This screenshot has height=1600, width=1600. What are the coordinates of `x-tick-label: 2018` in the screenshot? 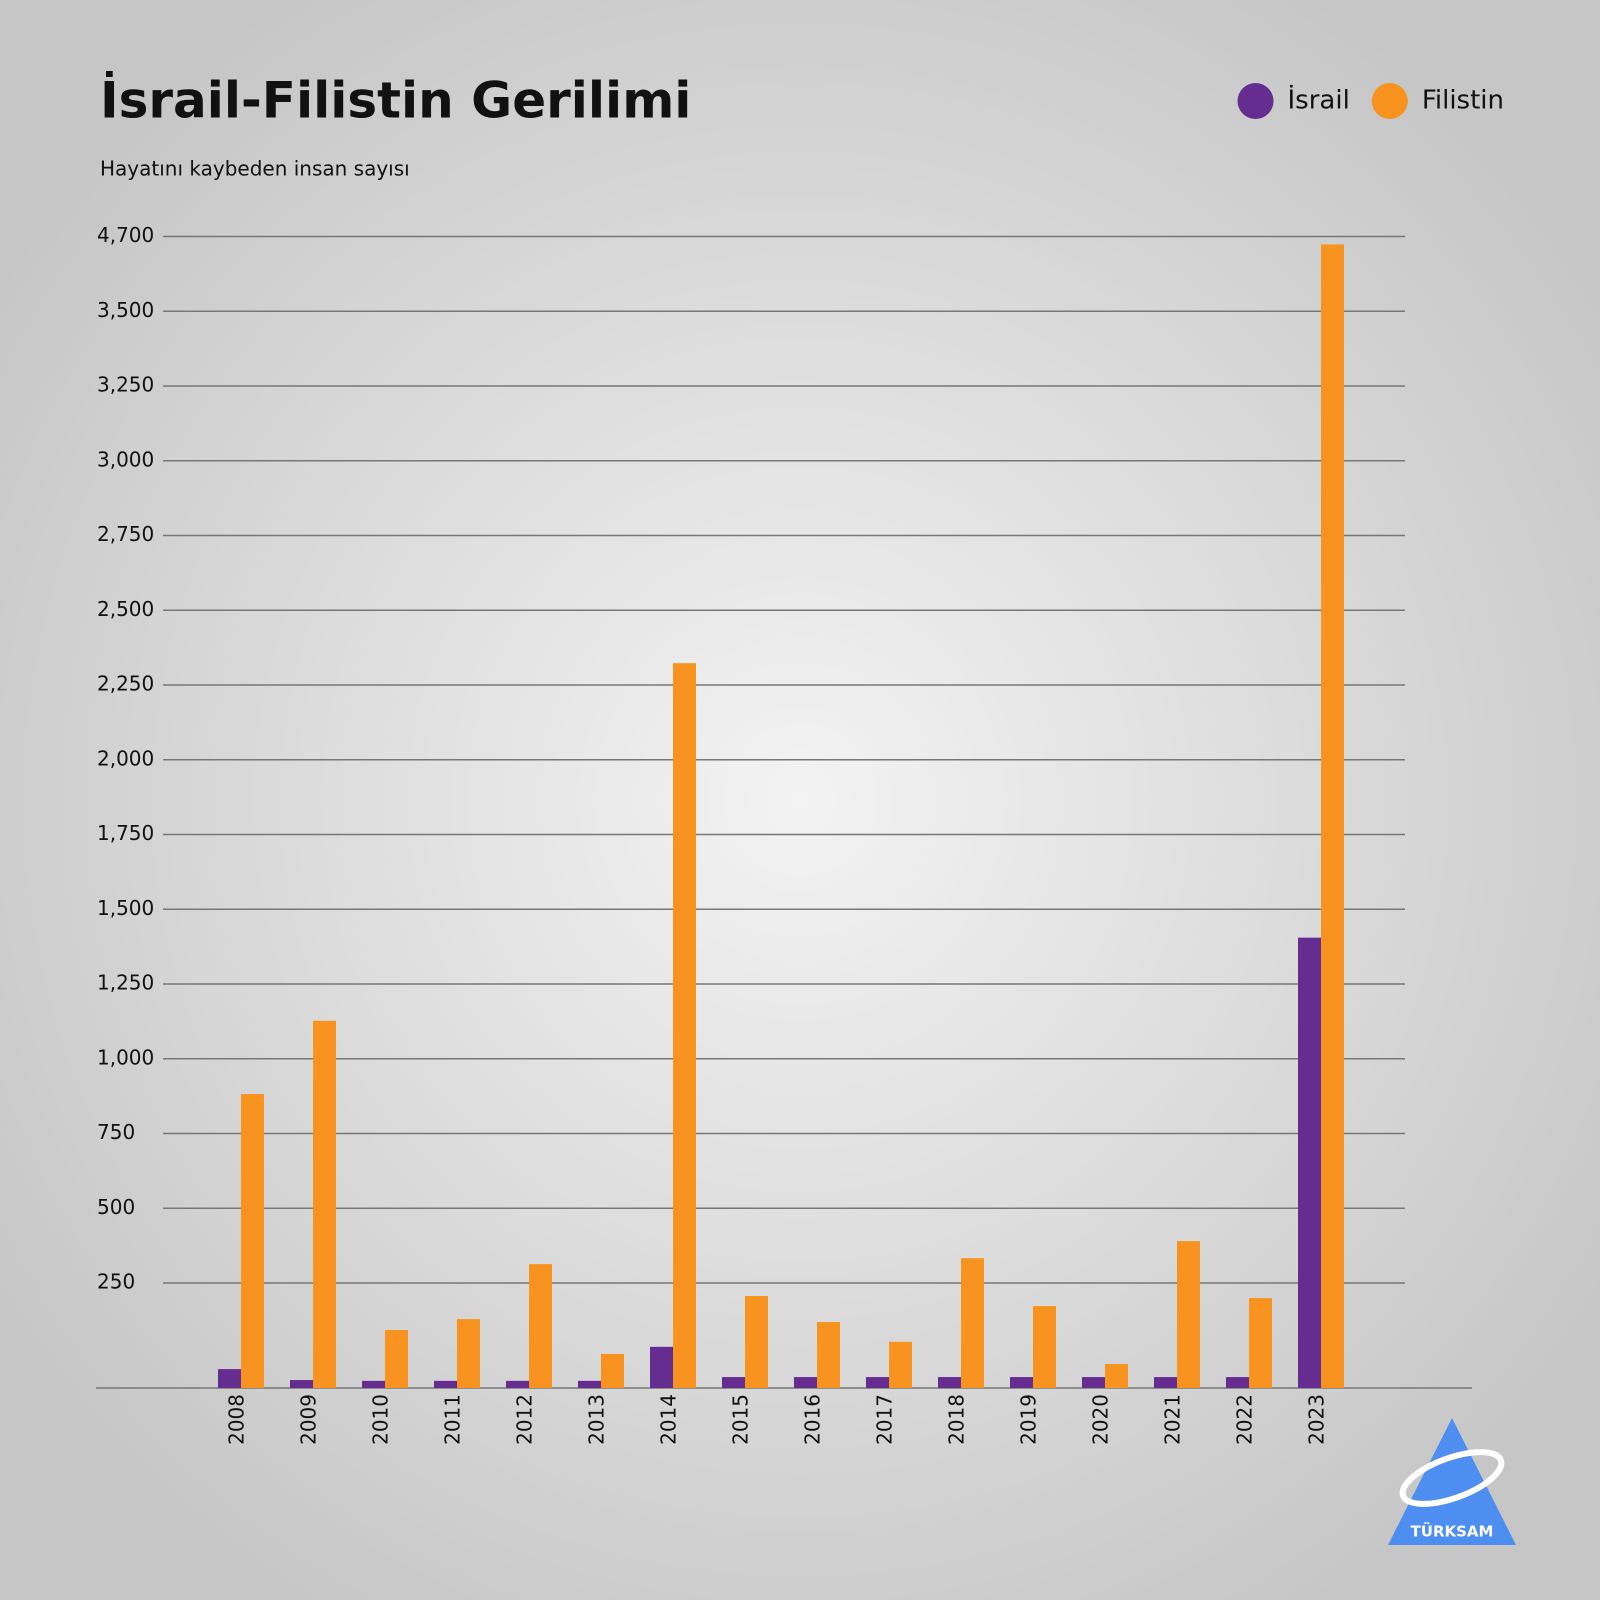 It's located at (957, 1419).